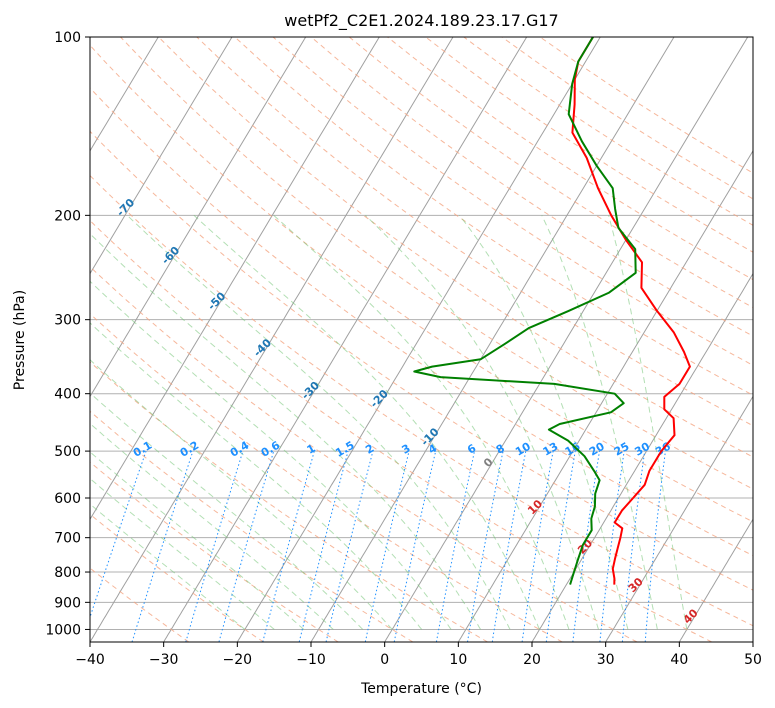  I want to click on y-tick-label: 100, so click(67, 38).